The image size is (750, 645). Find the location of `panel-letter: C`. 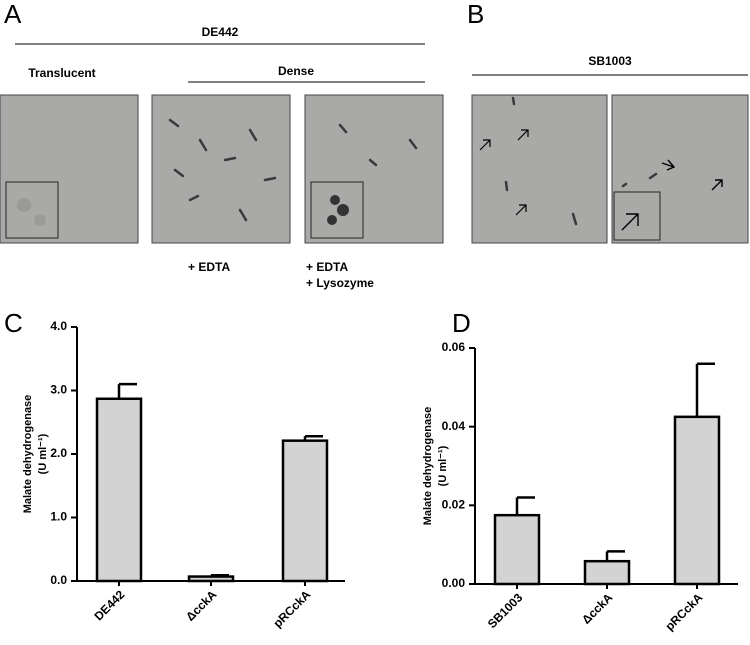

panel-letter: C is located at coordinates (13, 323).